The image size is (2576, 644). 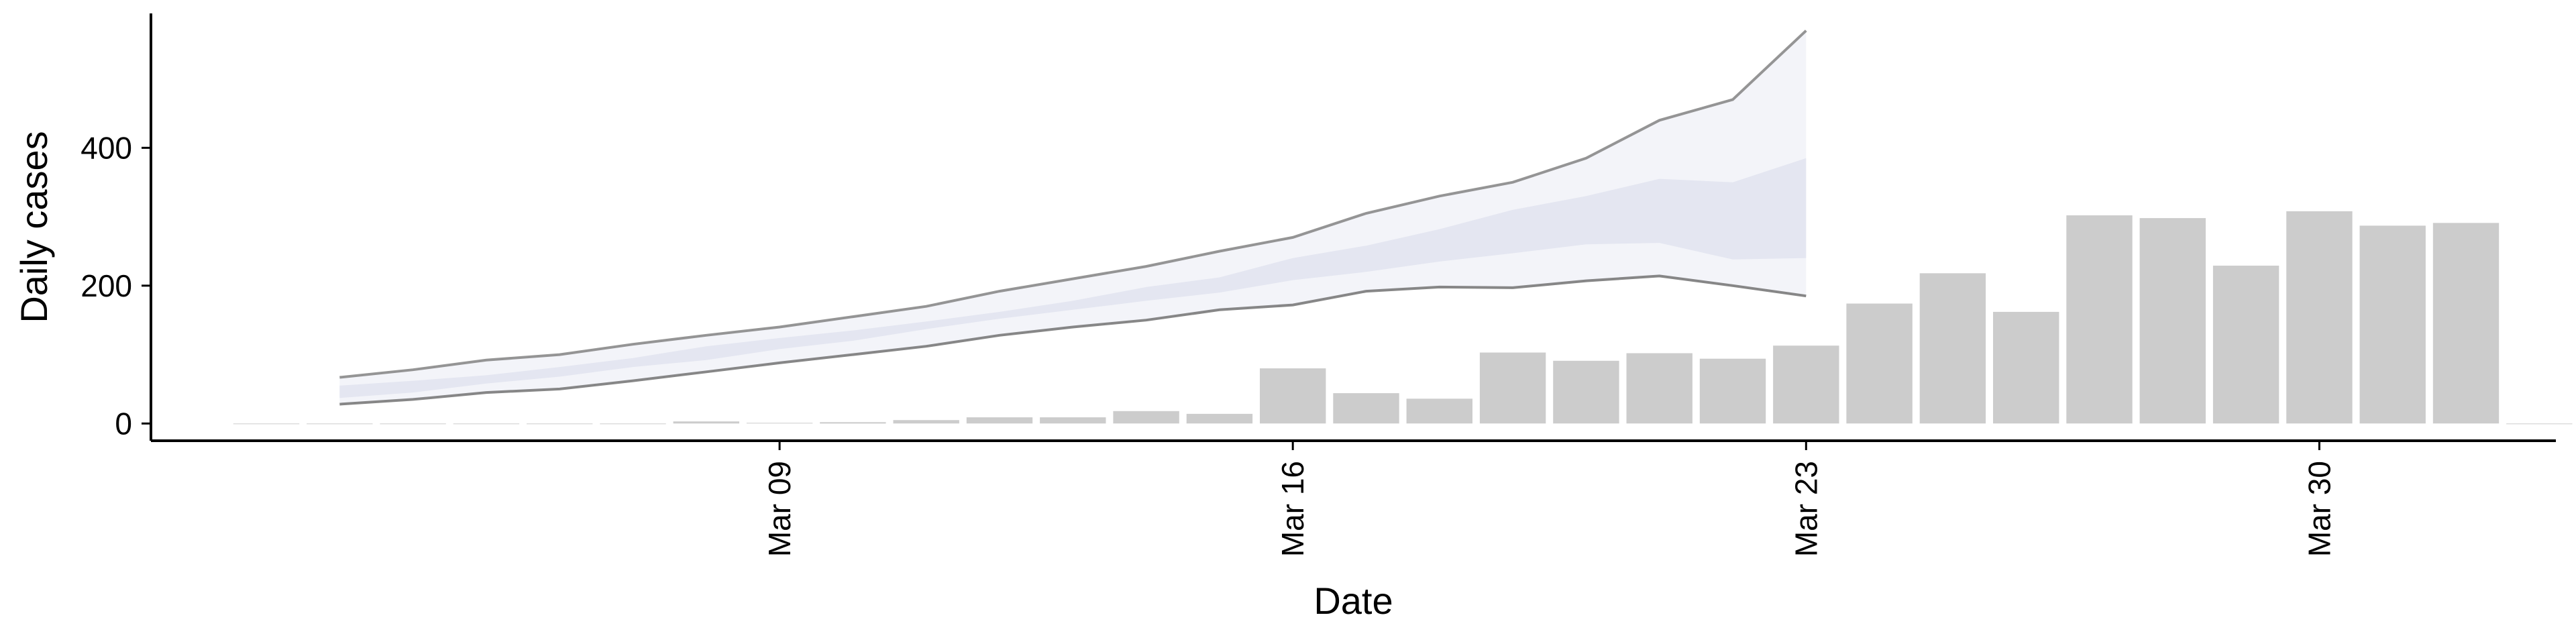 What do you see at coordinates (1292, 509) in the screenshot?
I see `x-tick-label: Mar 16` at bounding box center [1292, 509].